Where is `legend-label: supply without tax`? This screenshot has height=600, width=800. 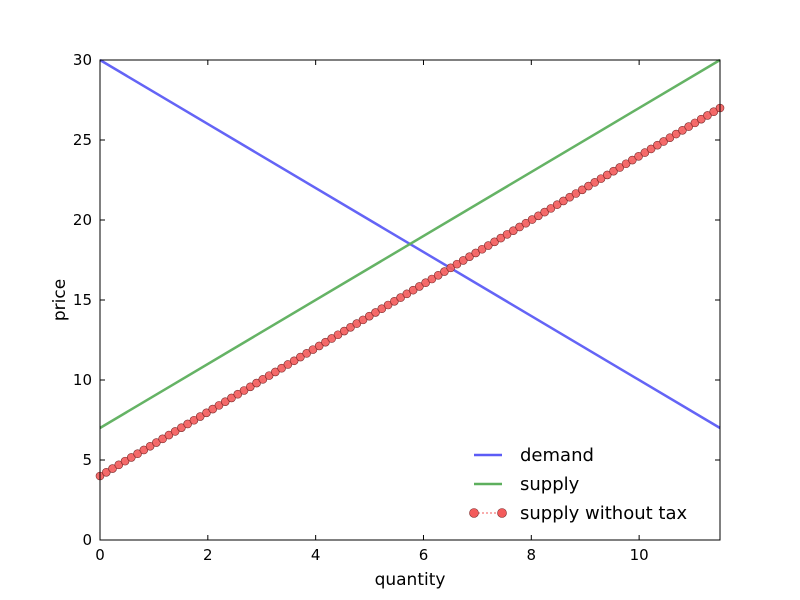 legend-label: supply without tax is located at coordinates (603, 513).